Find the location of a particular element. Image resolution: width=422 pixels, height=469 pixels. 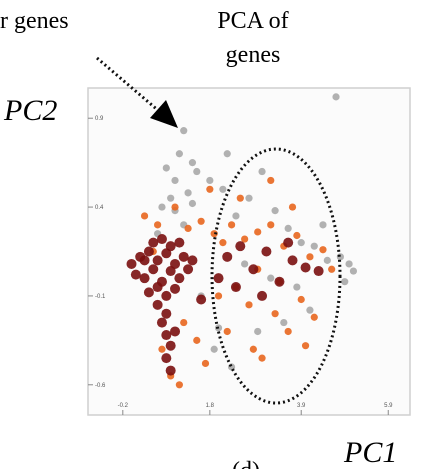

arrow-line is located at coordinates (128, 85).